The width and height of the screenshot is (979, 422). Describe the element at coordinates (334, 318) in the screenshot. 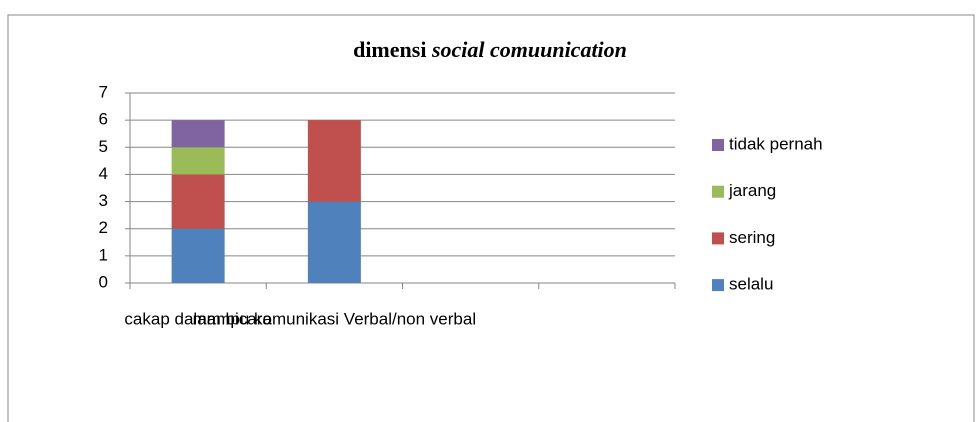

I see `x-tick-label: mampu komunikasi Verbal/non verbal` at that location.